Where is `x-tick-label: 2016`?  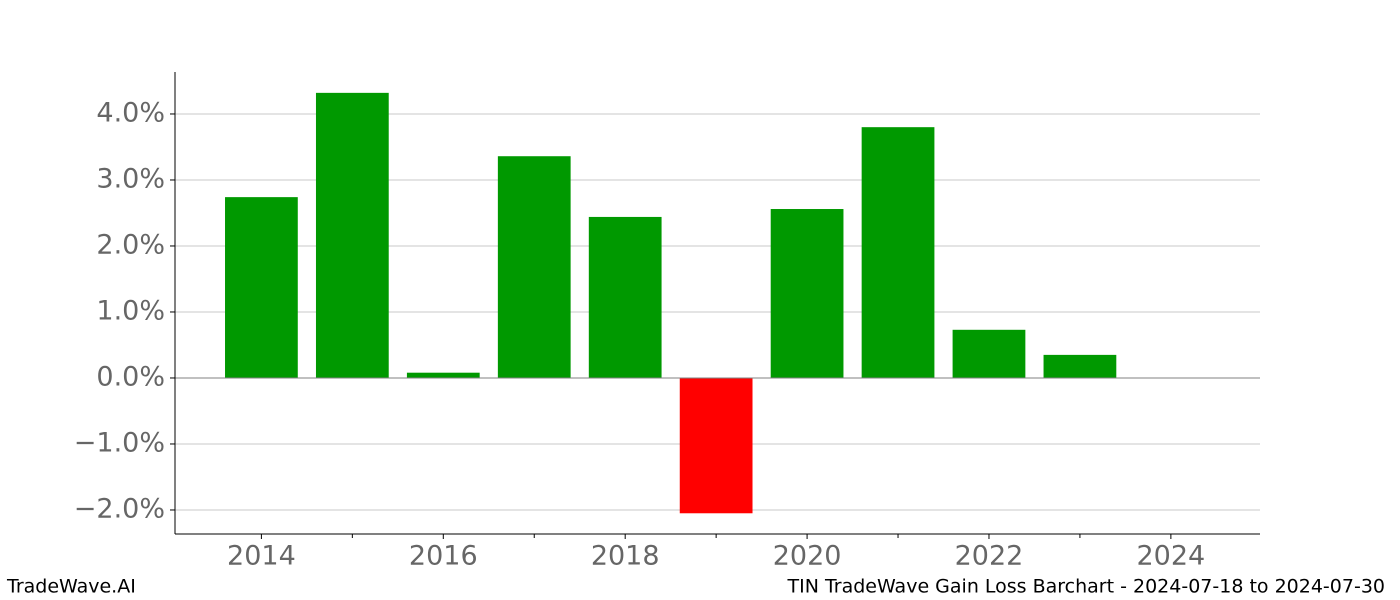 x-tick-label: 2016 is located at coordinates (443, 556).